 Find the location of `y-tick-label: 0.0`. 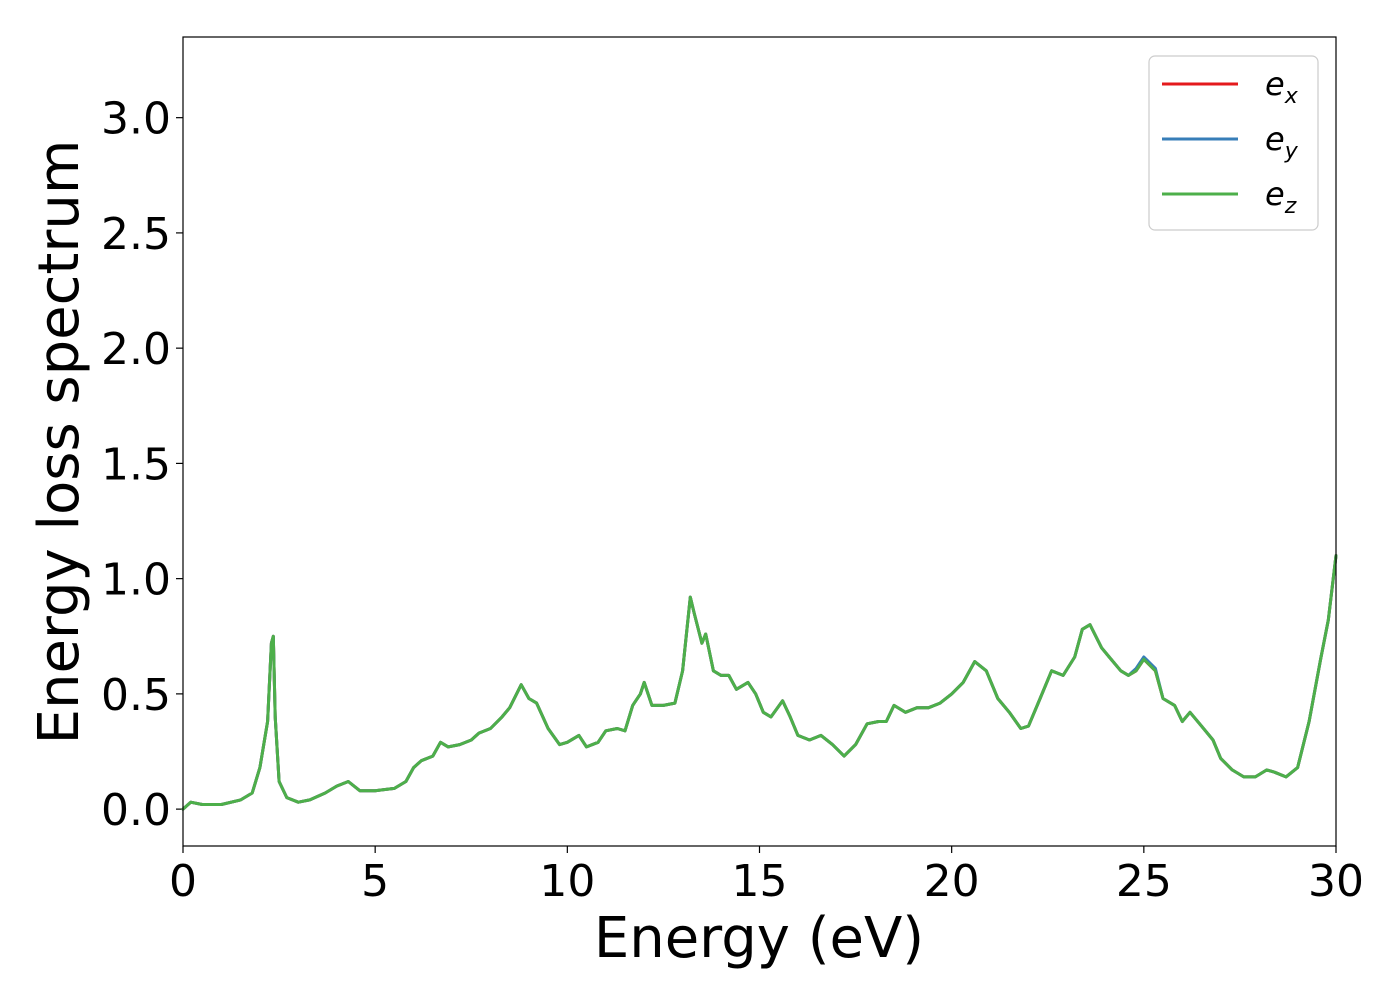

y-tick-label: 0.0 is located at coordinates (136, 810).